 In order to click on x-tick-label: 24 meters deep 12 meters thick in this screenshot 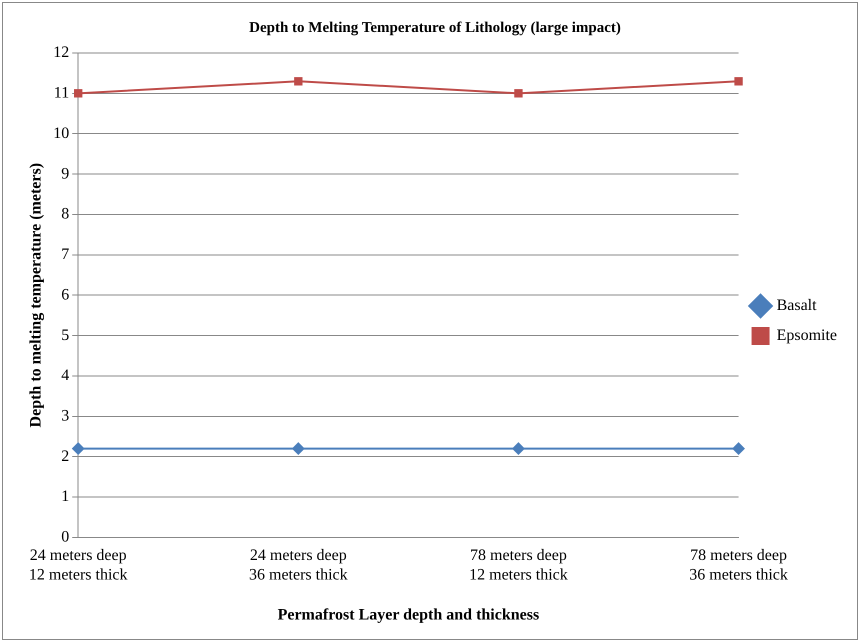, I will do `click(78, 565)`.